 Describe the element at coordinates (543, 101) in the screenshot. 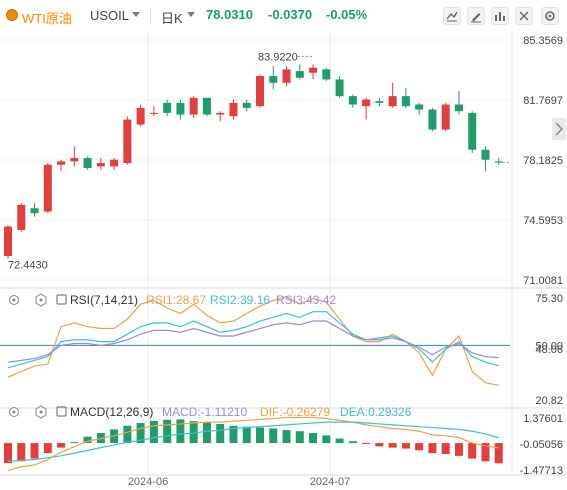

I see `price-tick-label: 81.7697` at that location.